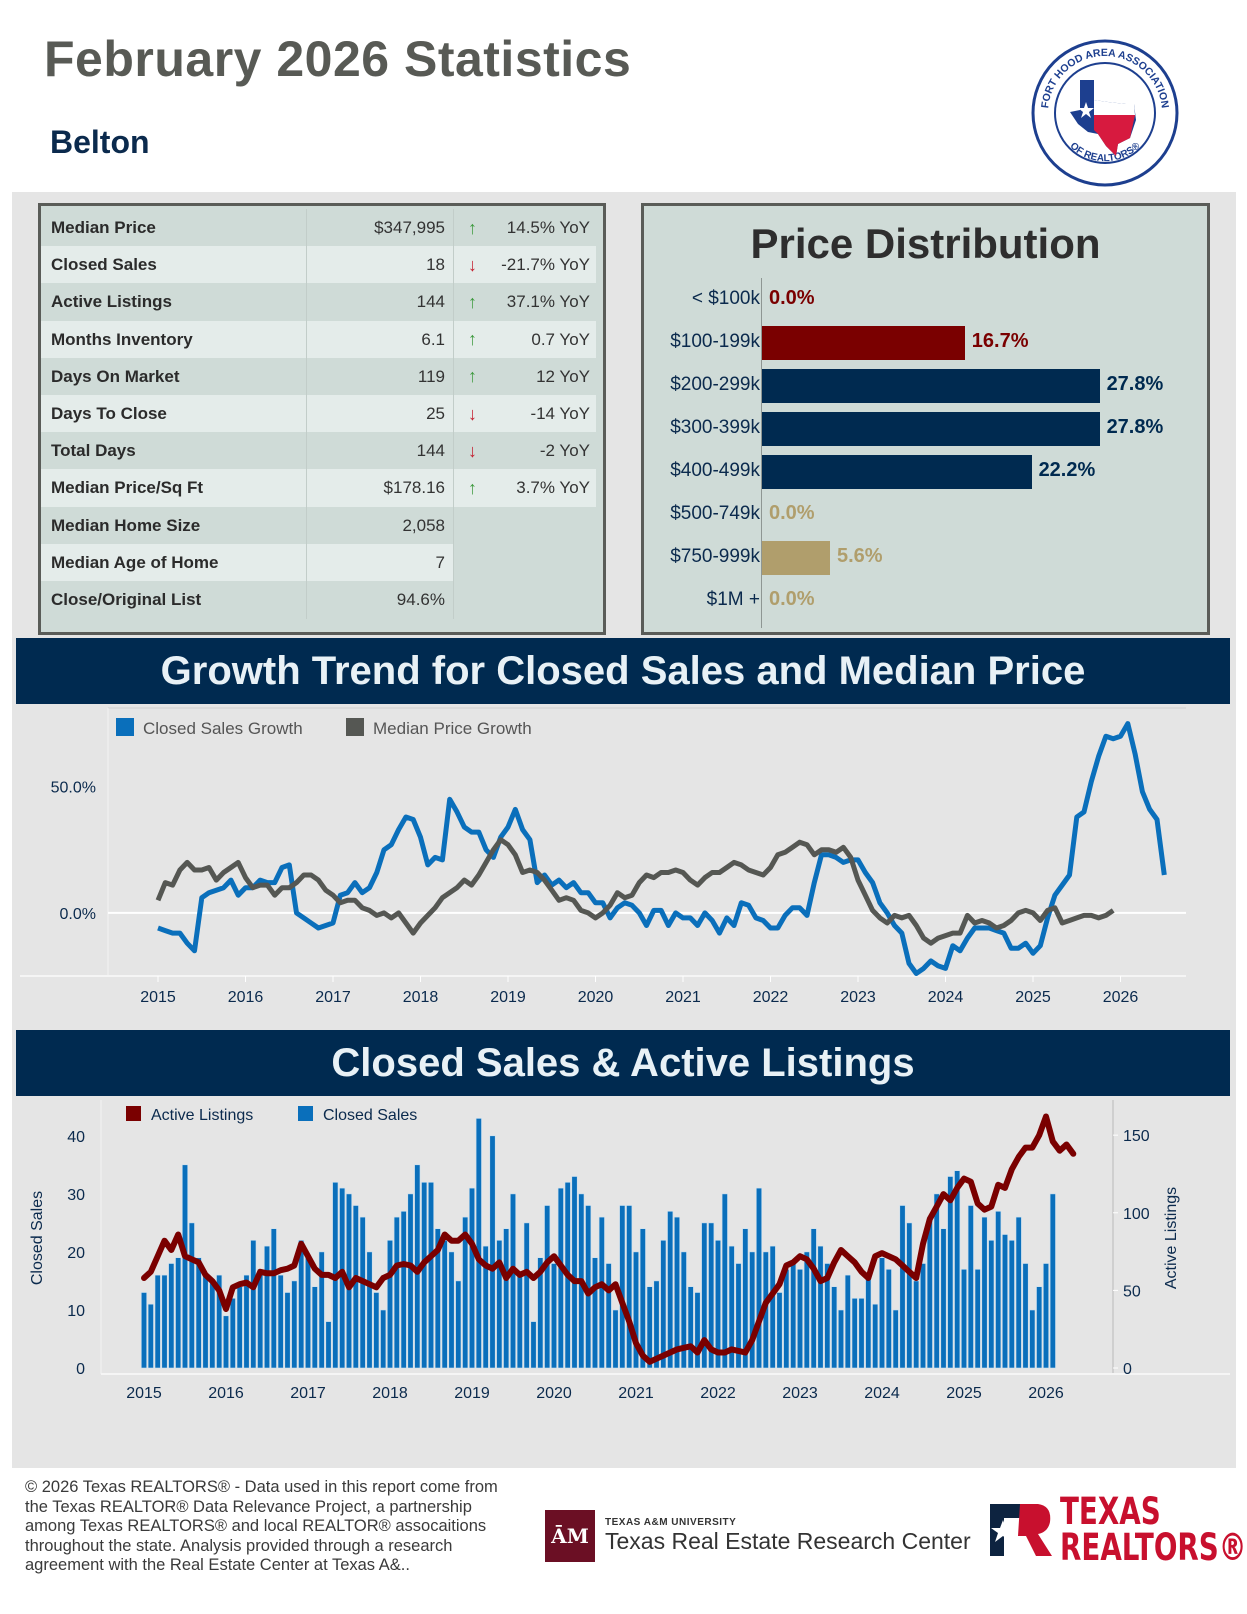 Image resolution: width=1247 pixels, height=1614 pixels. Describe the element at coordinates (1153, 1547) in the screenshot. I see `texas-realtors-line2: REALTORS®` at that location.